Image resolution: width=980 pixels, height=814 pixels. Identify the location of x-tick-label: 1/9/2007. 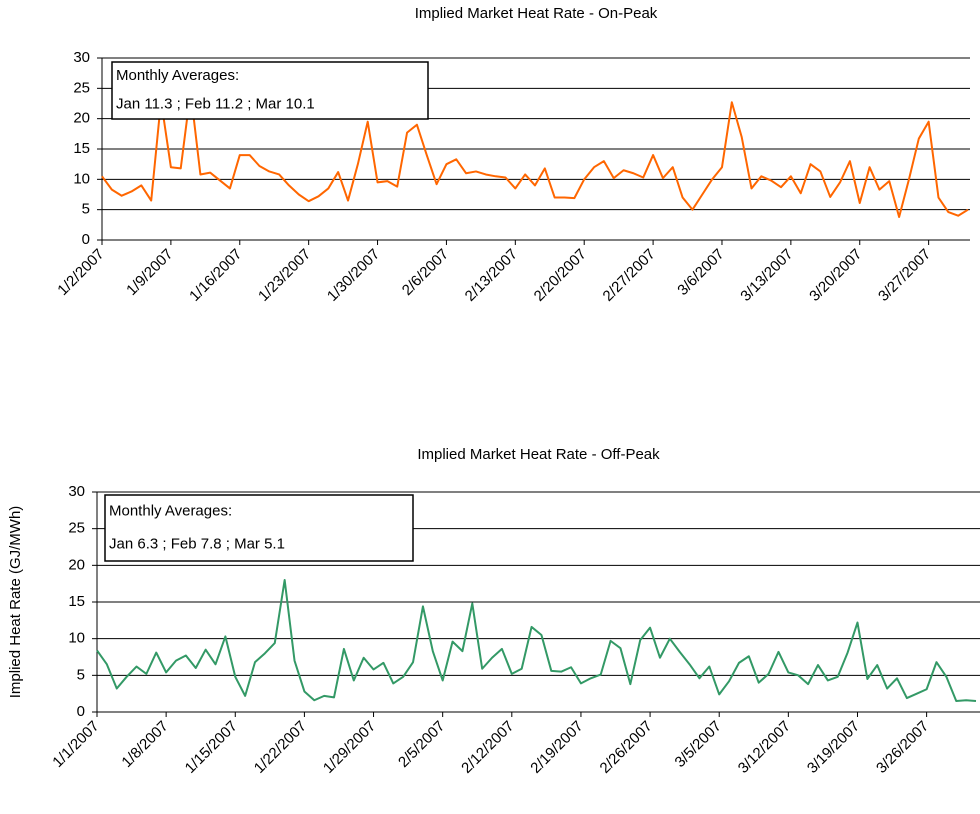
(149, 272).